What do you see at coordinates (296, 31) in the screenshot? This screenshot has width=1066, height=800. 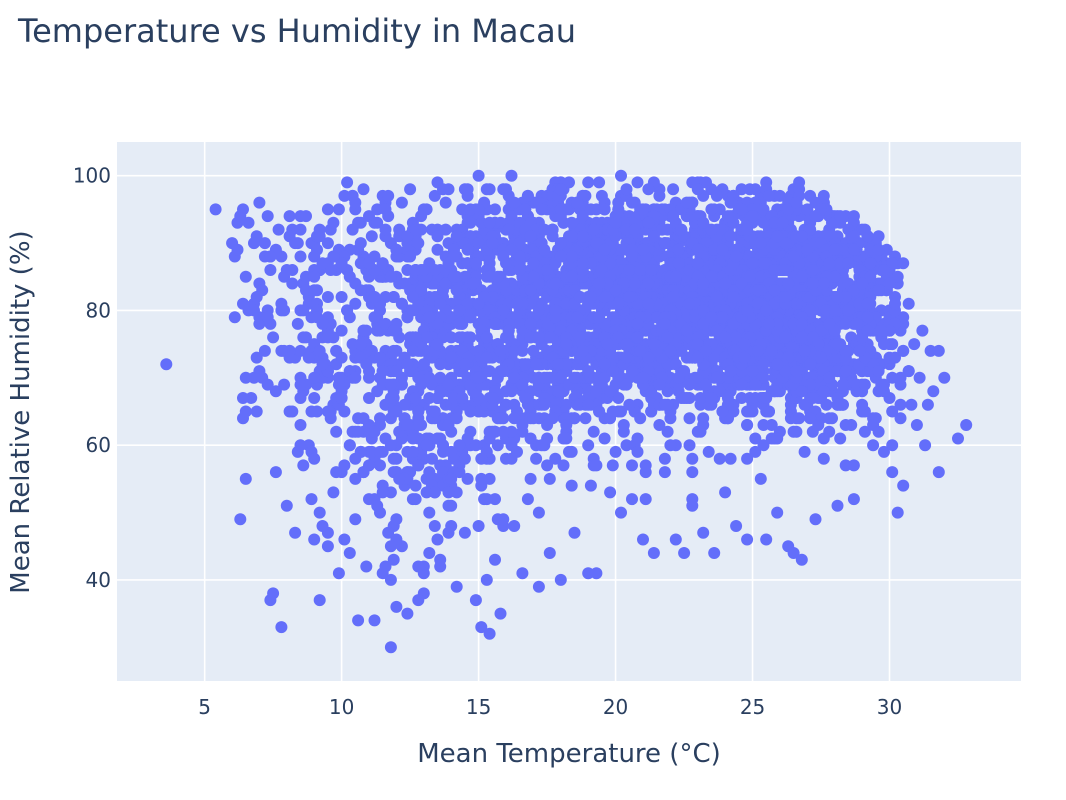 I see `chart-title: Temperature vs Humidity in Macau` at bounding box center [296, 31].